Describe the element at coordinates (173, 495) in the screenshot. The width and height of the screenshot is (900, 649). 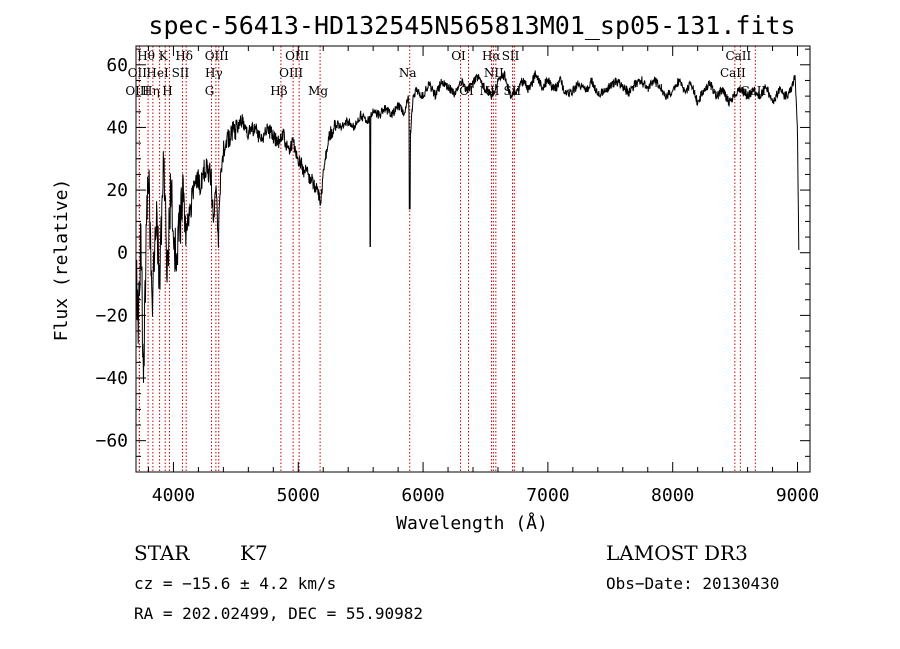
I see `x-tick-label: 4000` at that location.